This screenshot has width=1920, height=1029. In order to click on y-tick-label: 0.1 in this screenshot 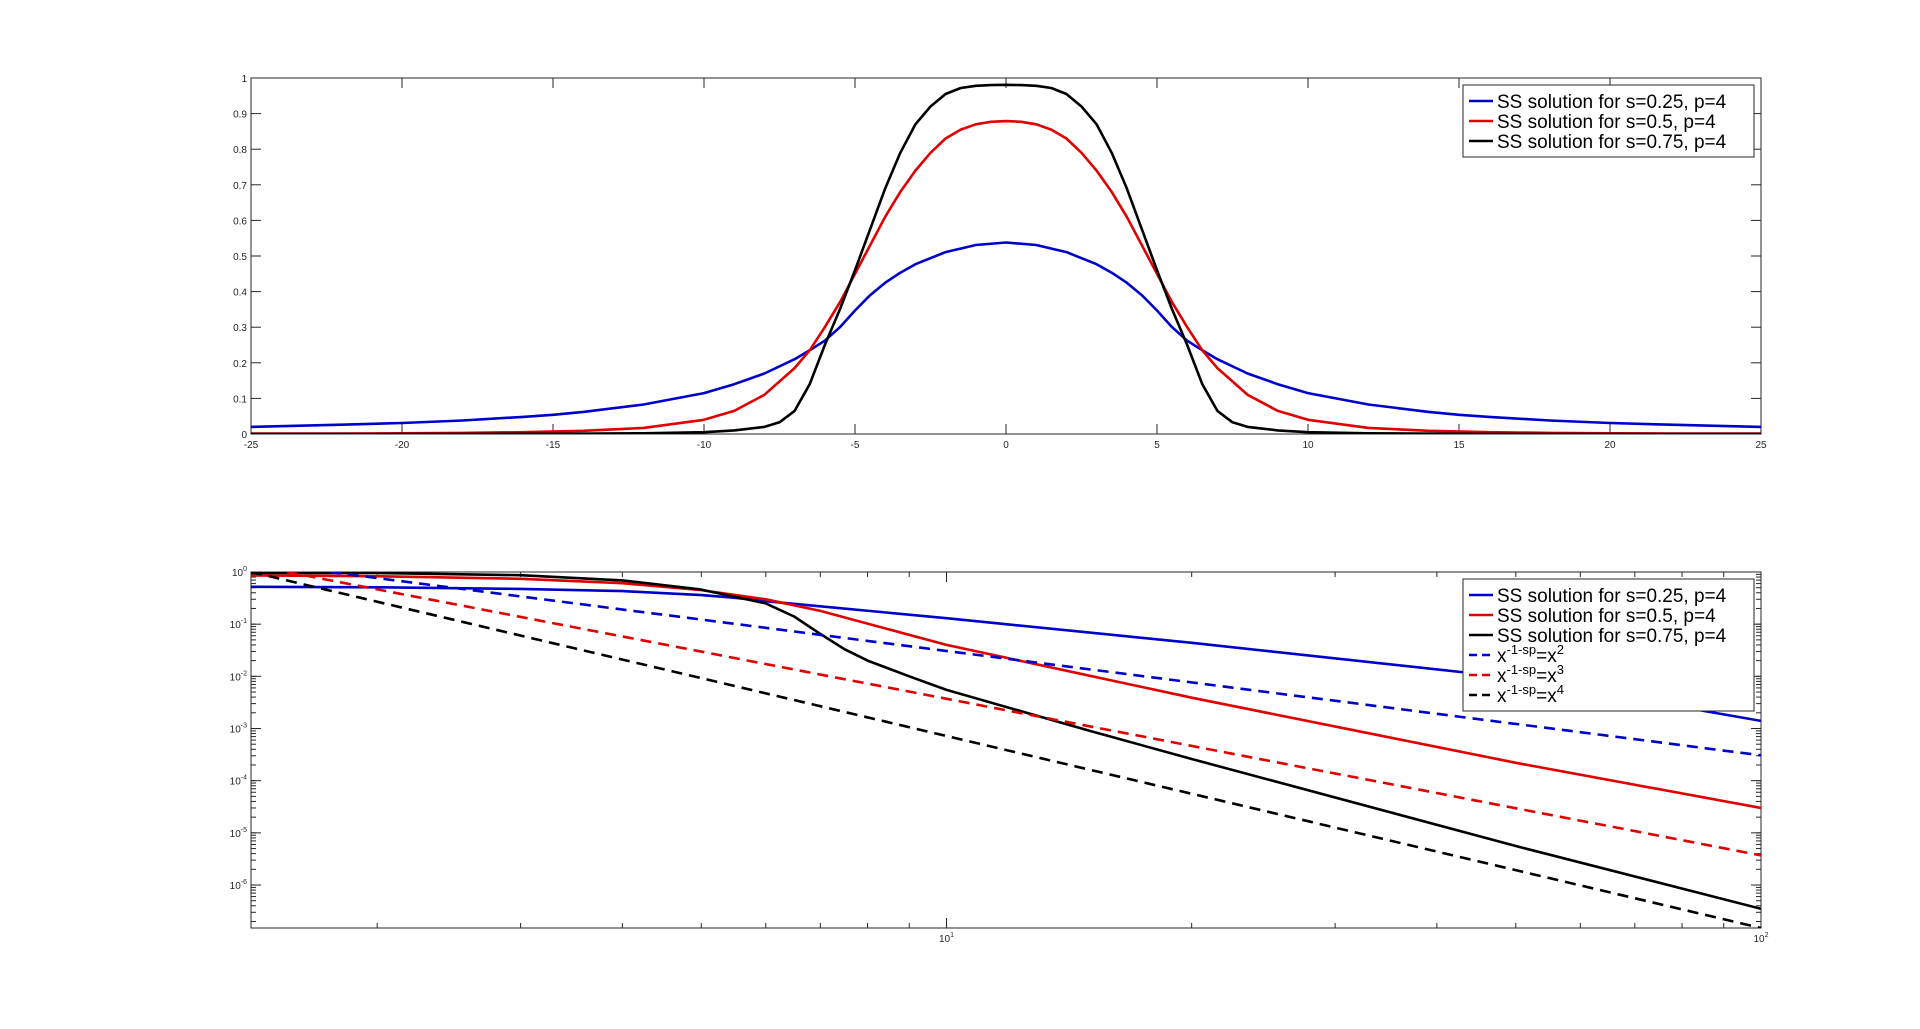, I will do `click(240, 399)`.